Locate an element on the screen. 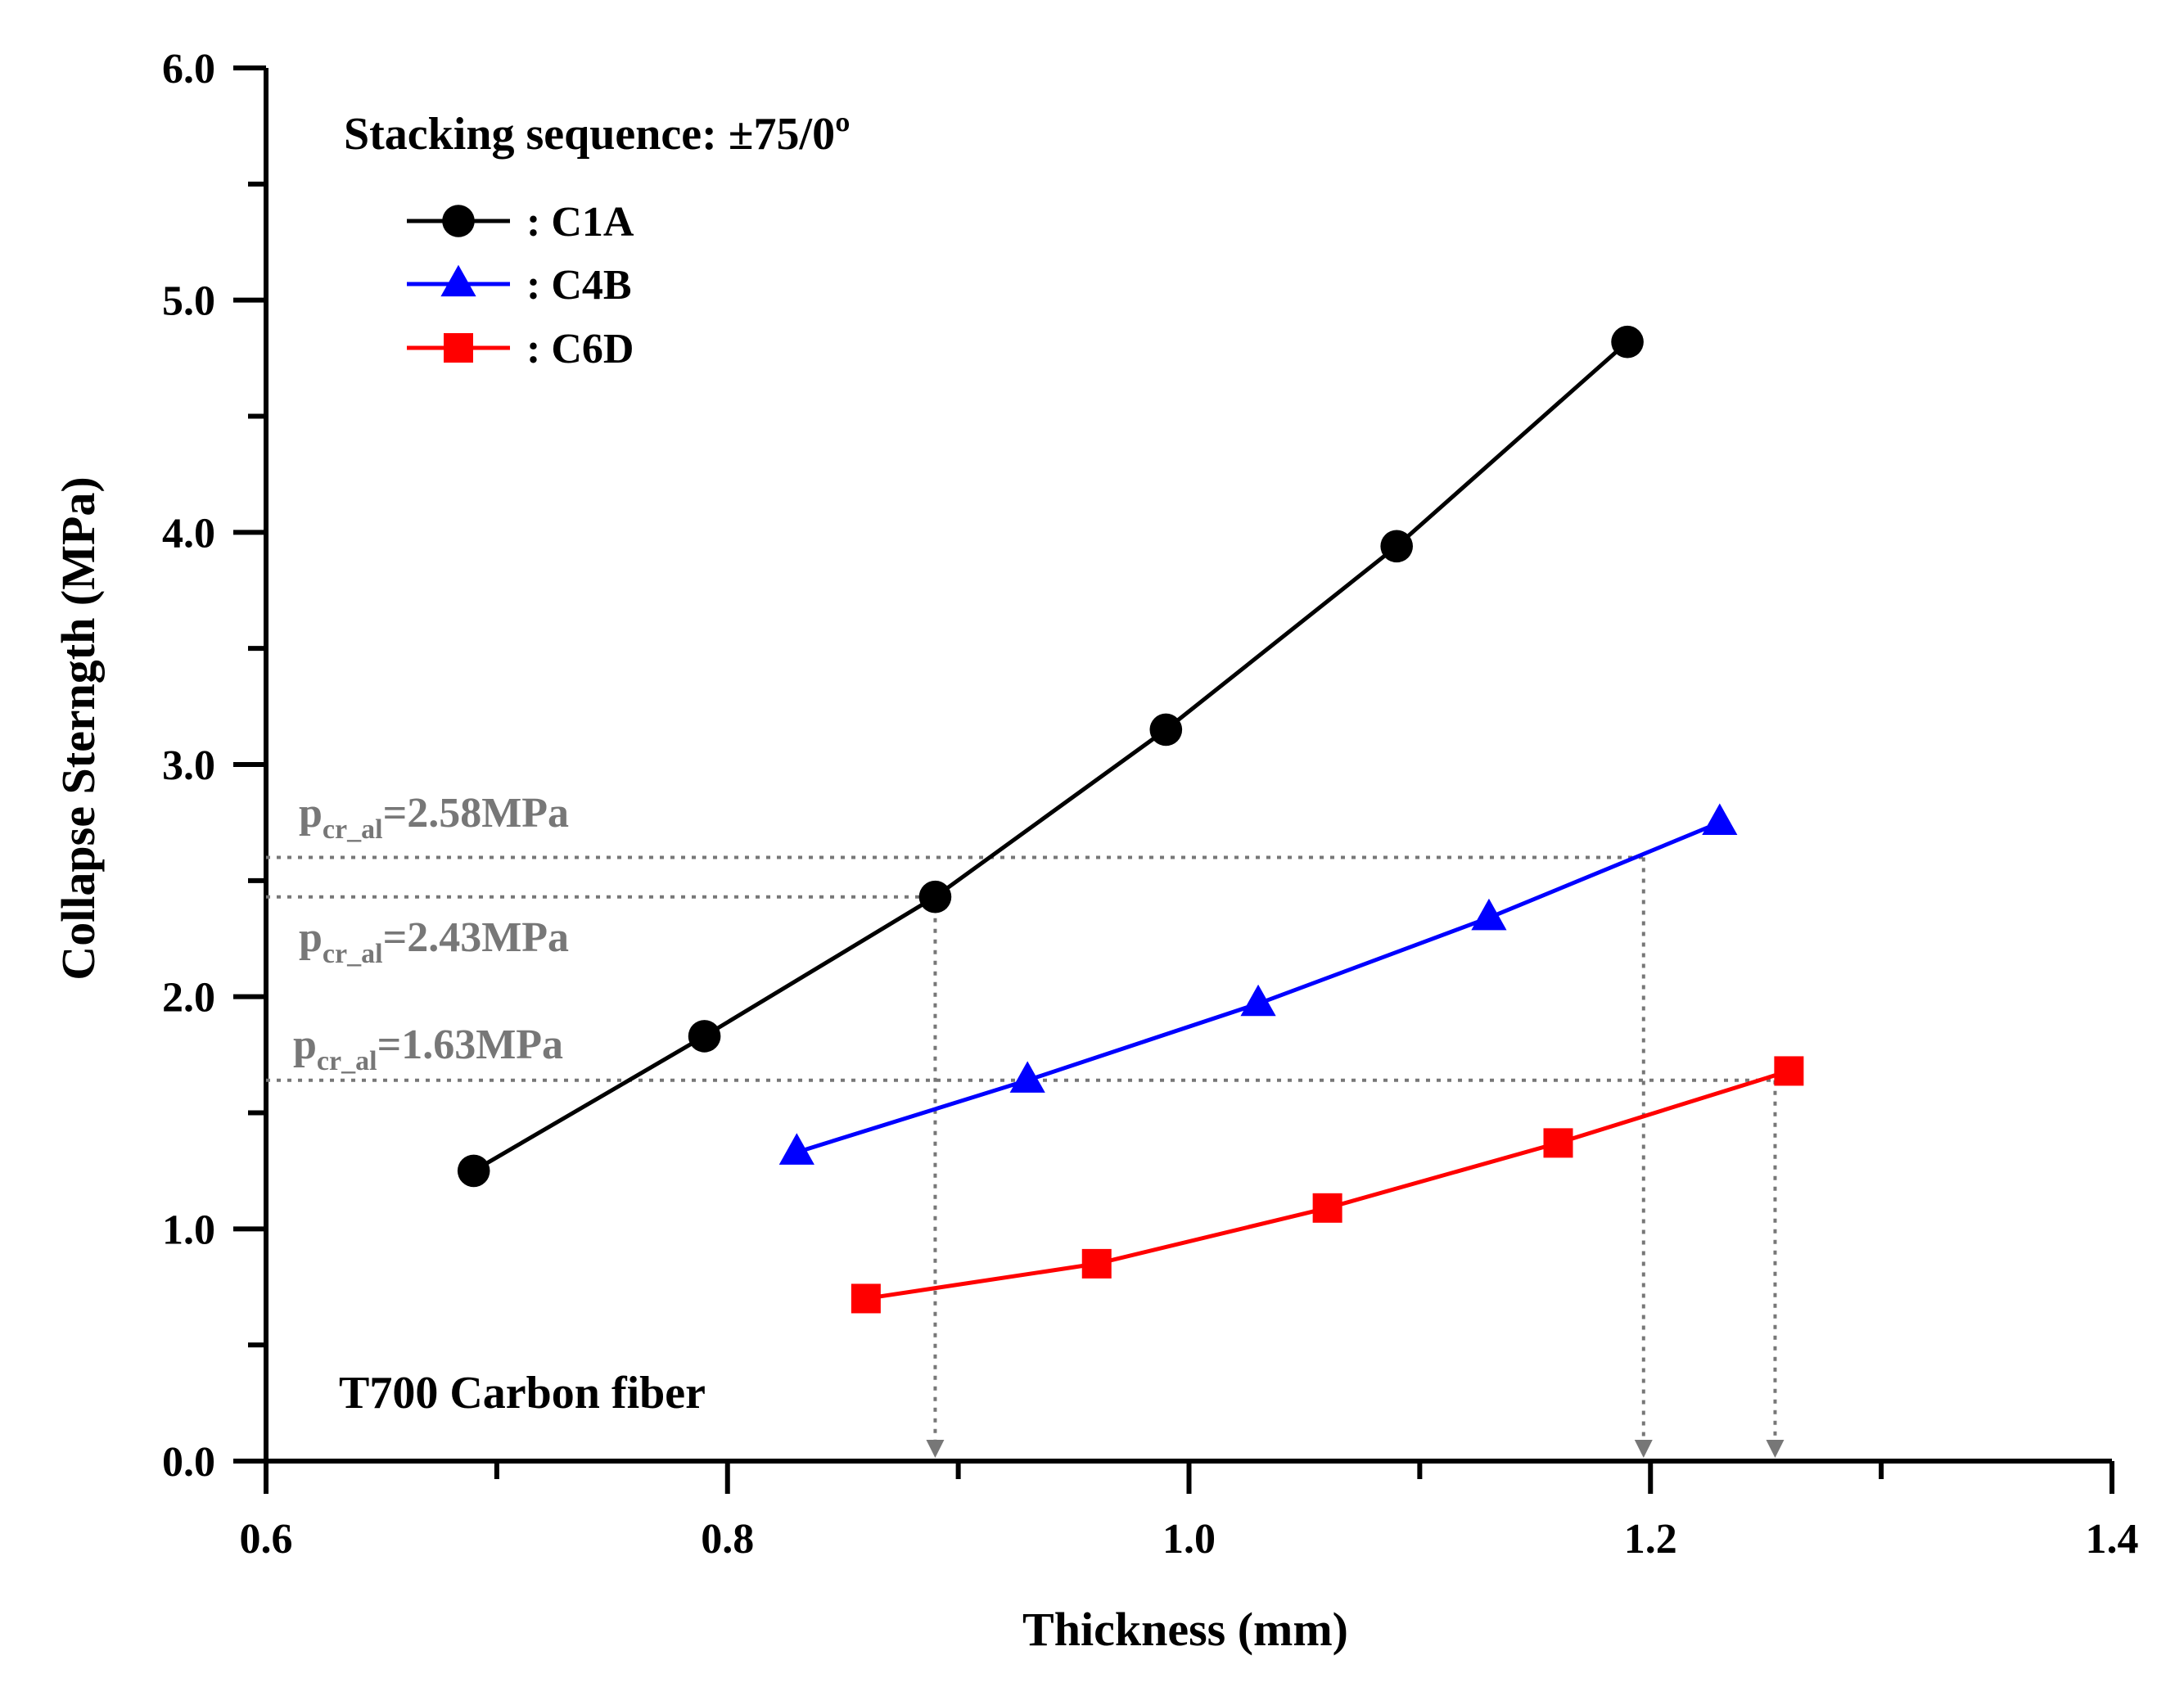  series-line is located at coordinates (1328, 1185).